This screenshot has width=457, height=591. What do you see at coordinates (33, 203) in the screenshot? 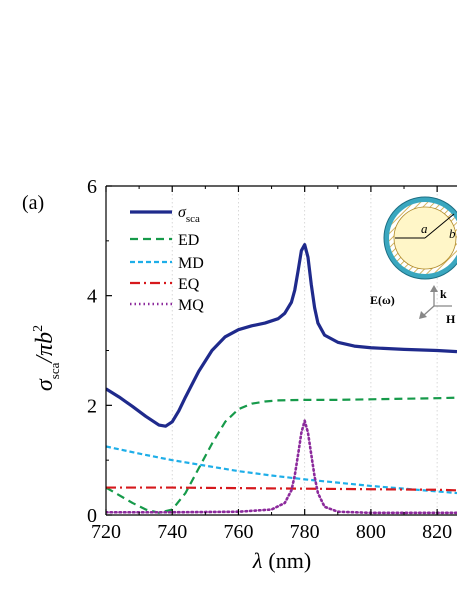
I see `panel-label: (a)` at bounding box center [33, 203].